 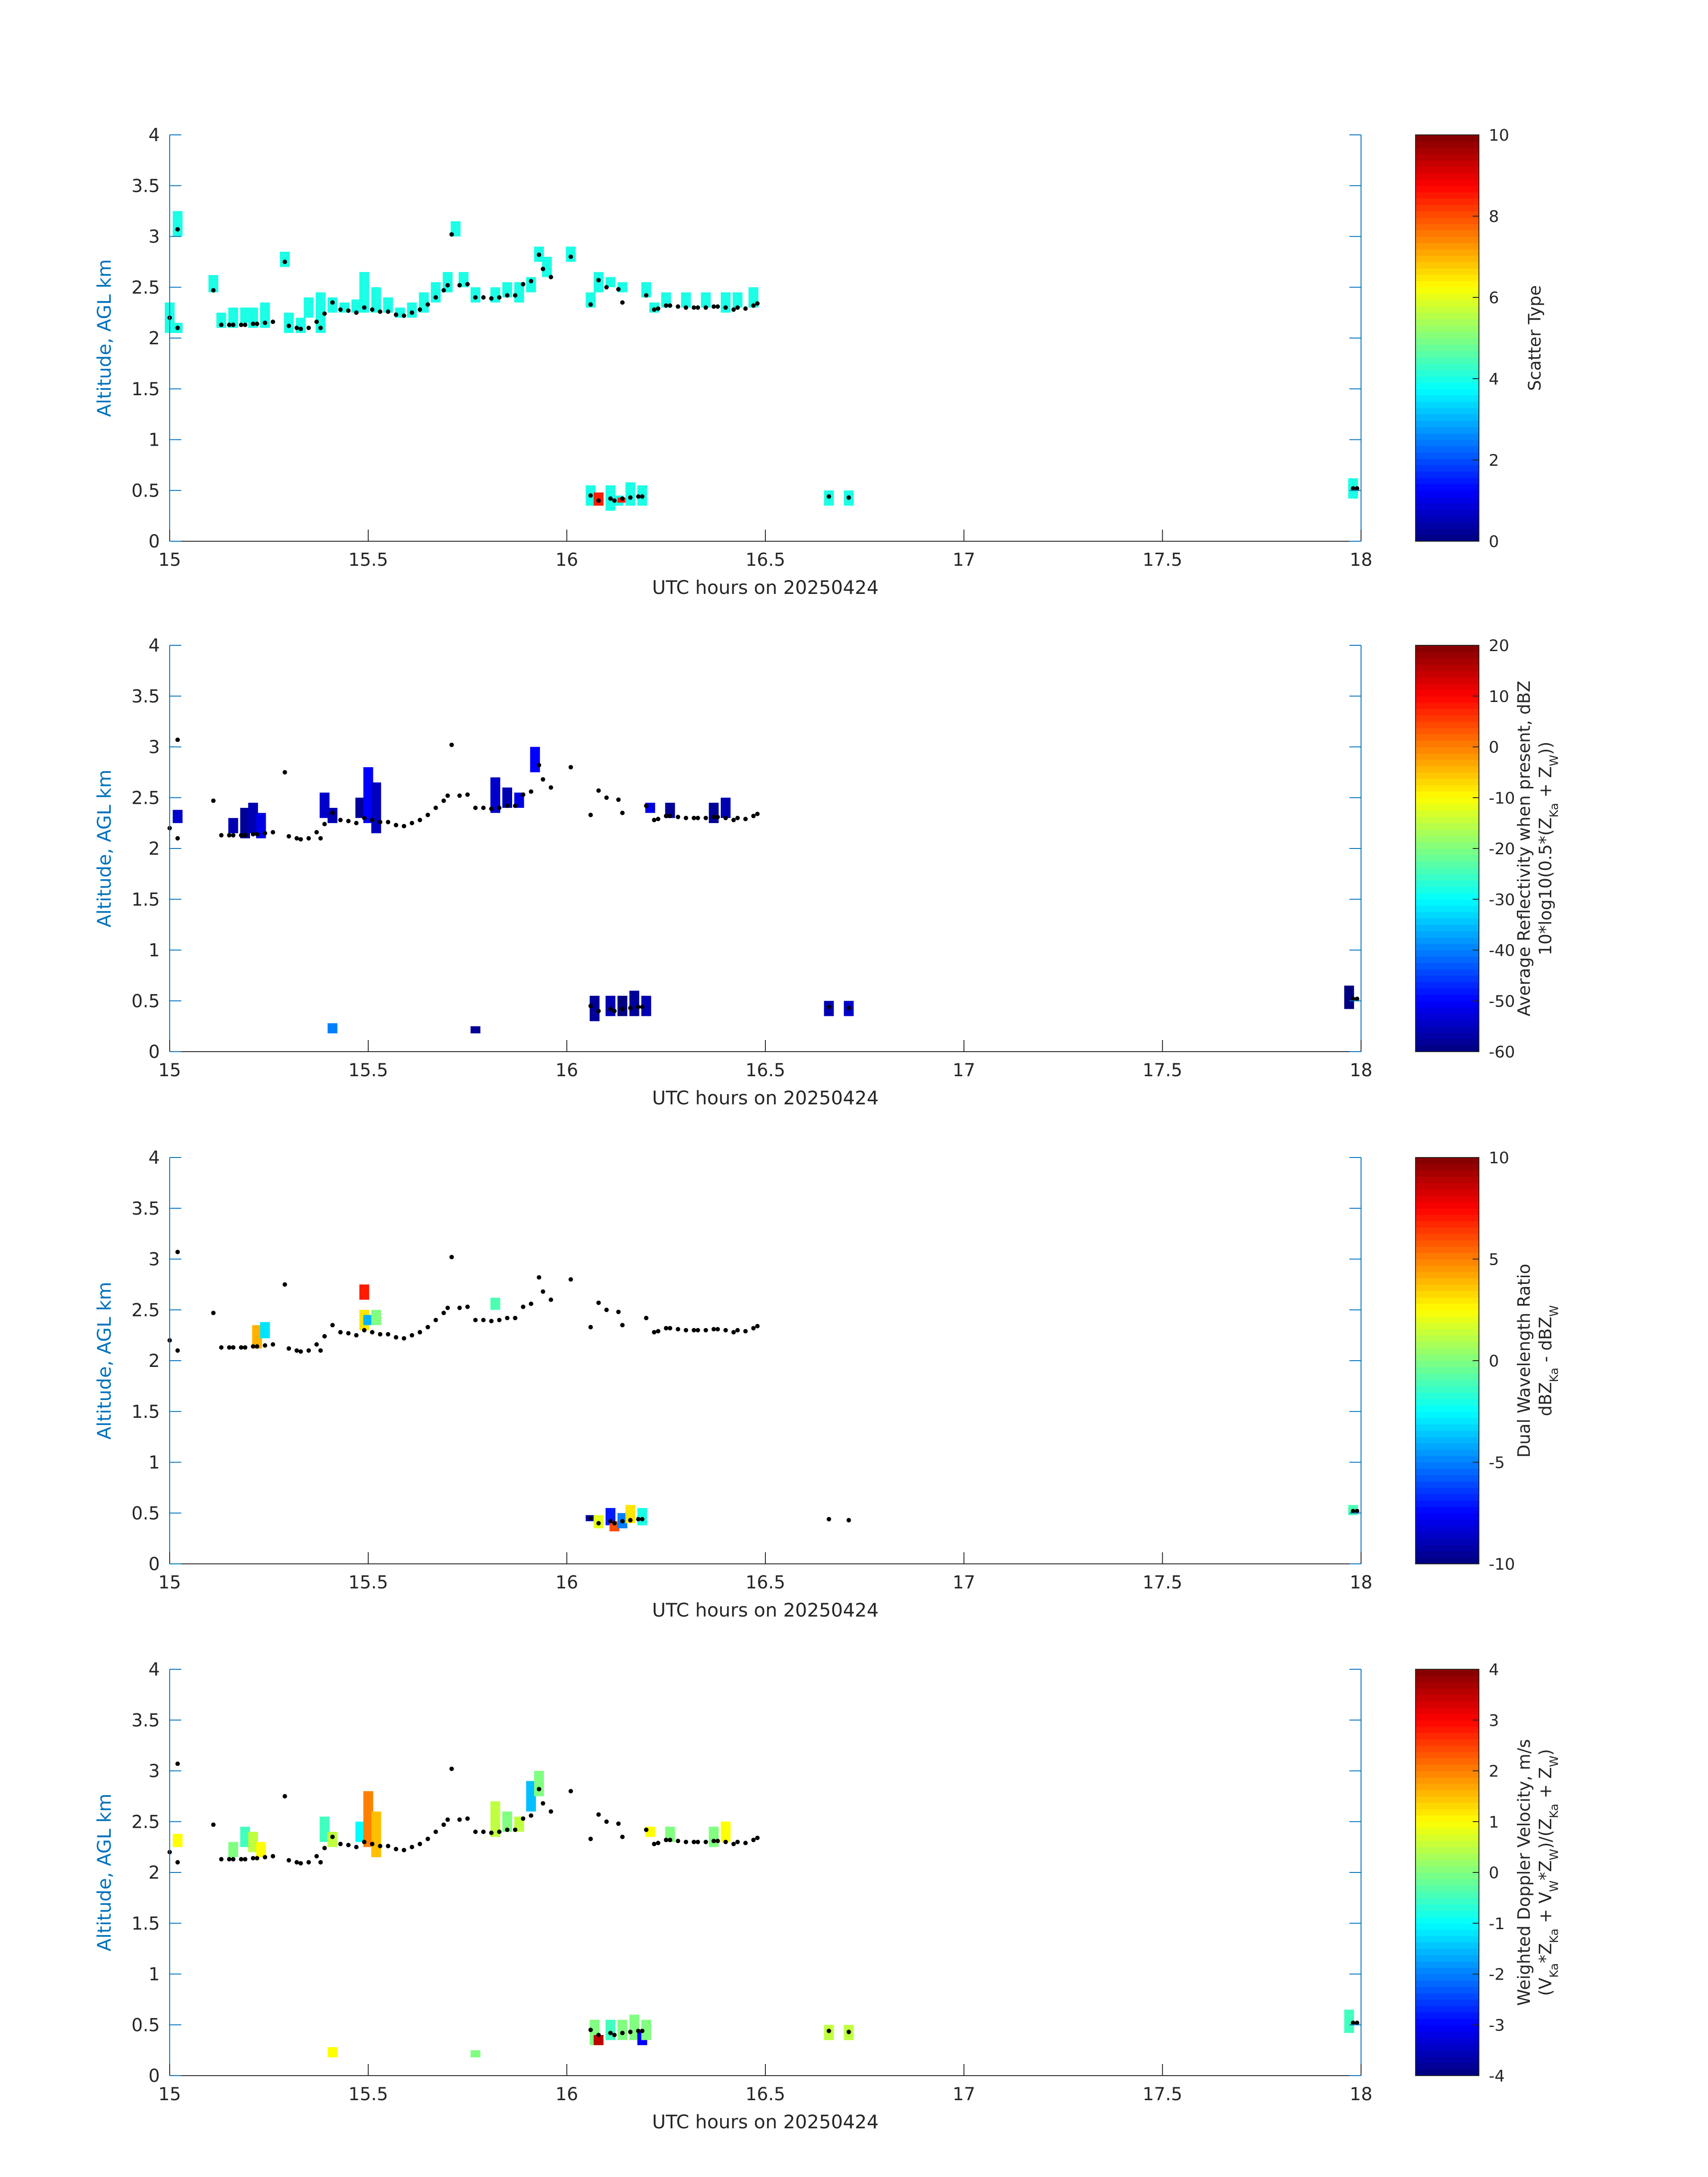 What do you see at coordinates (104, 1360) in the screenshot?
I see `y-axis-label: Altitude, AGL km` at bounding box center [104, 1360].